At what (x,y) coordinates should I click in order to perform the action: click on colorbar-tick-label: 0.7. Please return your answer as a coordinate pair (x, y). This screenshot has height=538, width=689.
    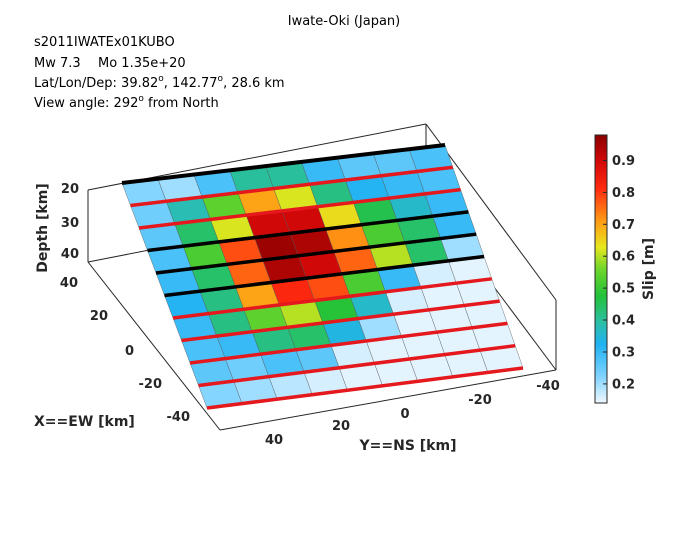
    Looking at the image, I should click on (623, 225).